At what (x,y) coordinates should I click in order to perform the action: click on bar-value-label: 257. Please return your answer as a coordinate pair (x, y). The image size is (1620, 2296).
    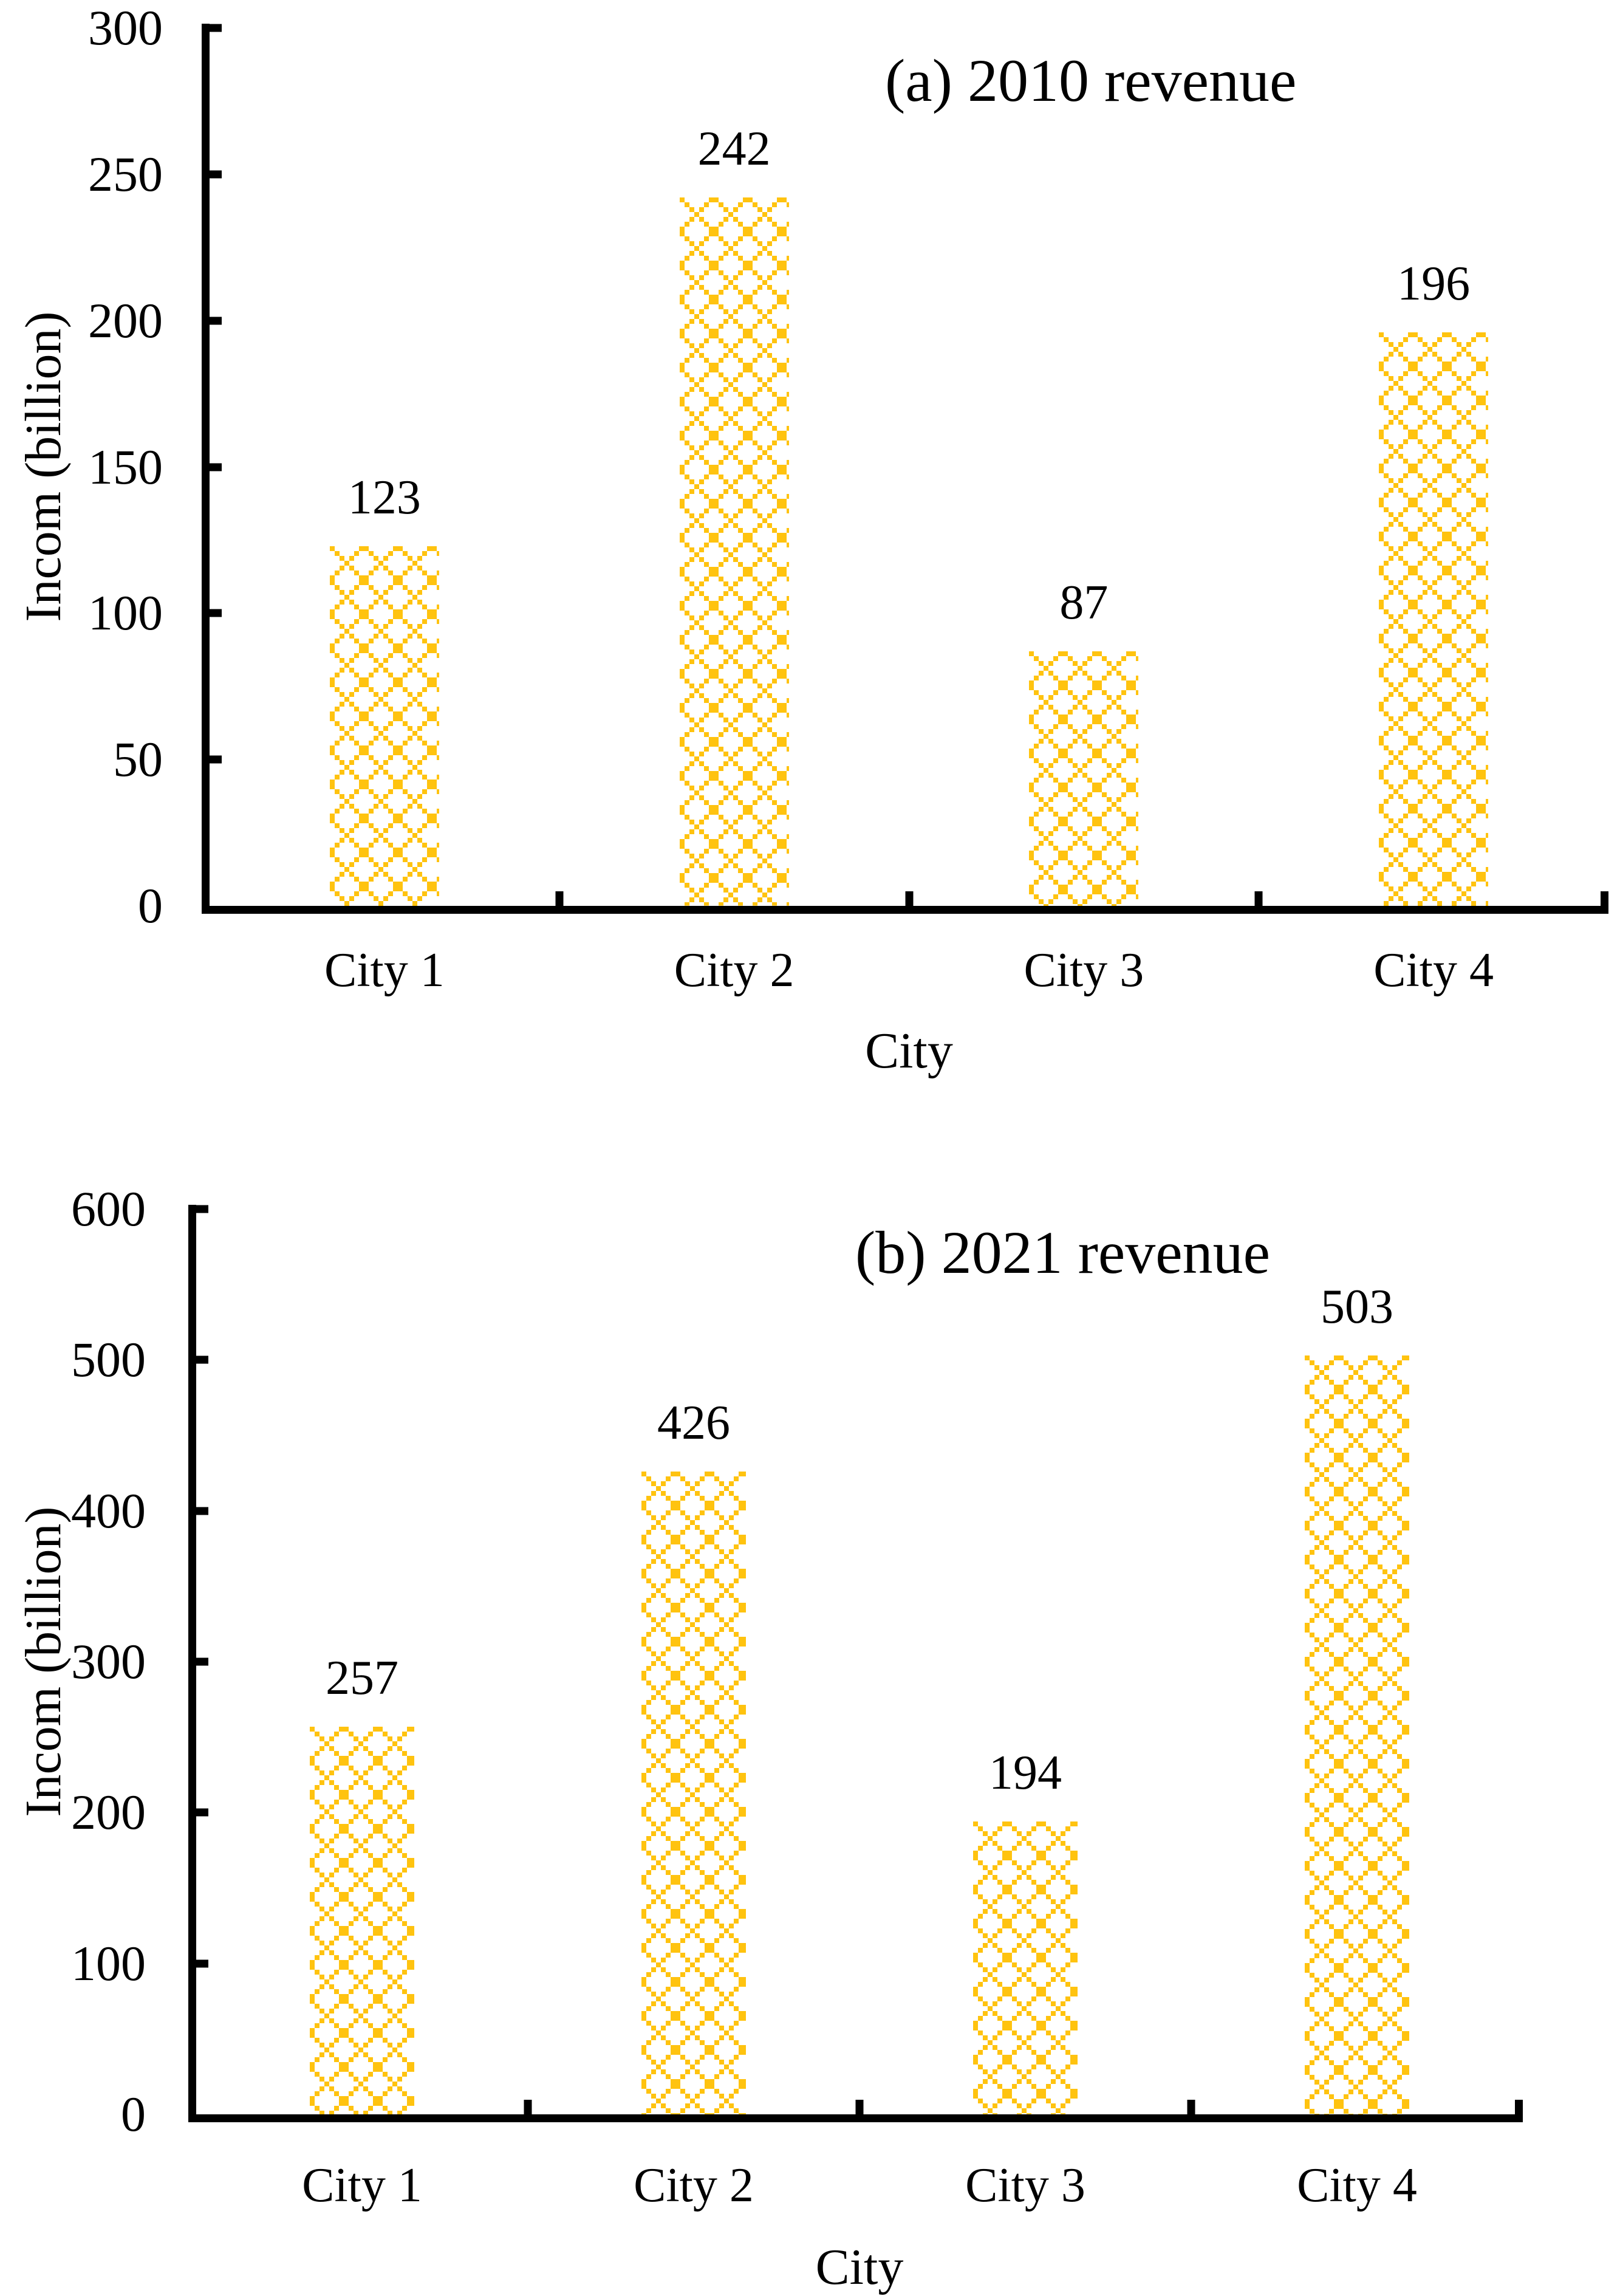
    Looking at the image, I should click on (362, 1678).